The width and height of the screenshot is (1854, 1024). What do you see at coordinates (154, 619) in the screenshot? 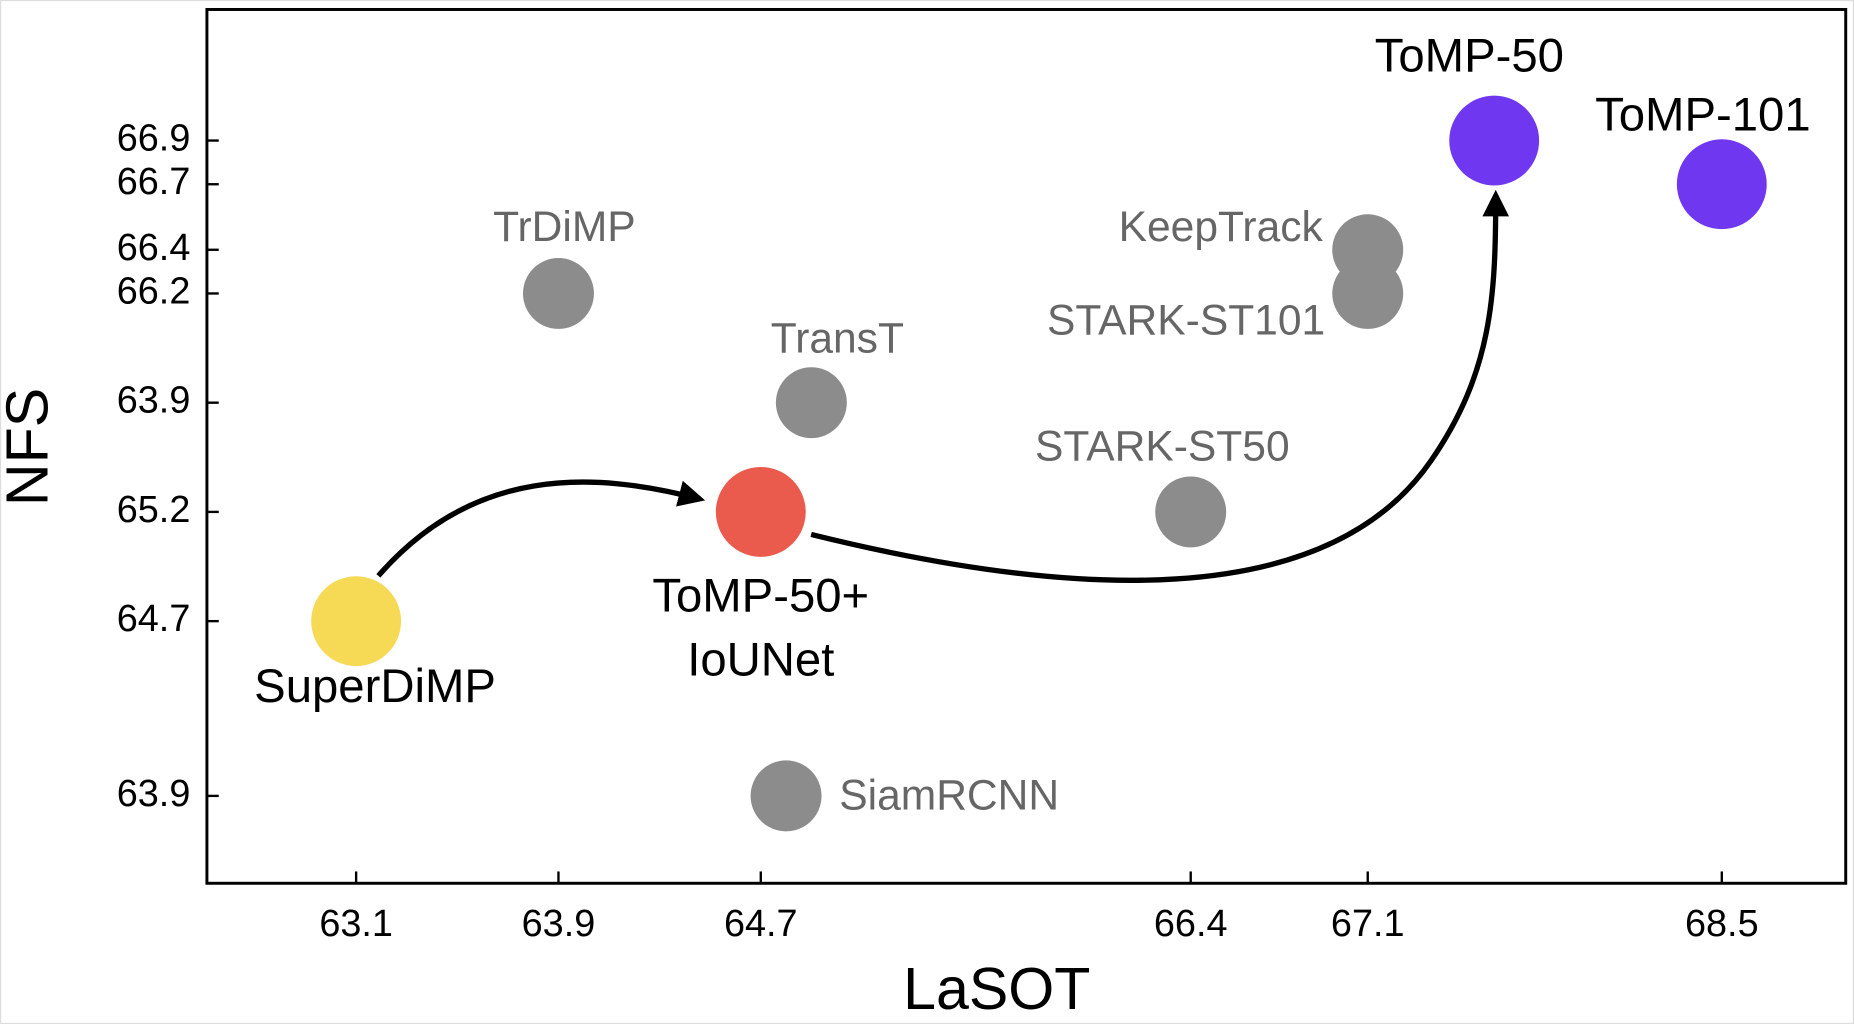
I see `y-tick-label: 64.7` at bounding box center [154, 619].